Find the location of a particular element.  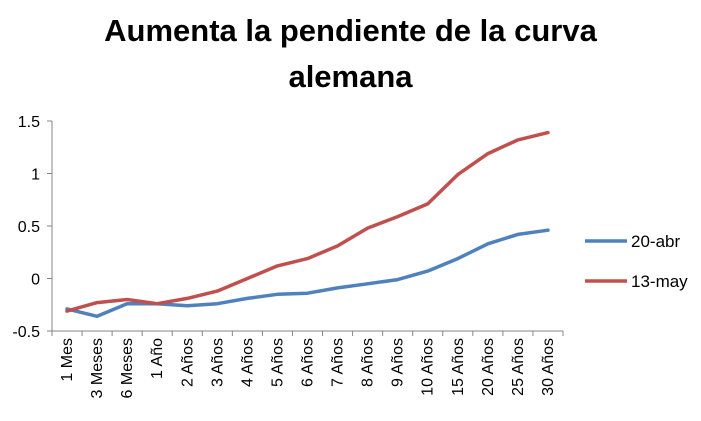

chart-title-line-2: alemana is located at coordinates (350, 76).